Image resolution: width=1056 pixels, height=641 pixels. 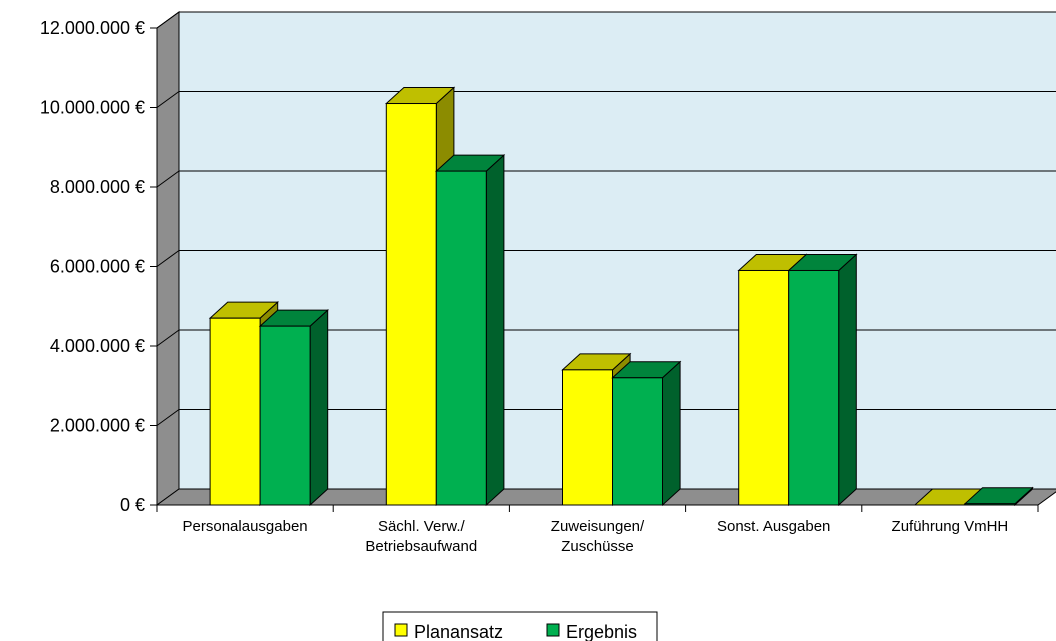 What do you see at coordinates (421, 546) in the screenshot?
I see `x-category-label: Betriebsaufwand` at bounding box center [421, 546].